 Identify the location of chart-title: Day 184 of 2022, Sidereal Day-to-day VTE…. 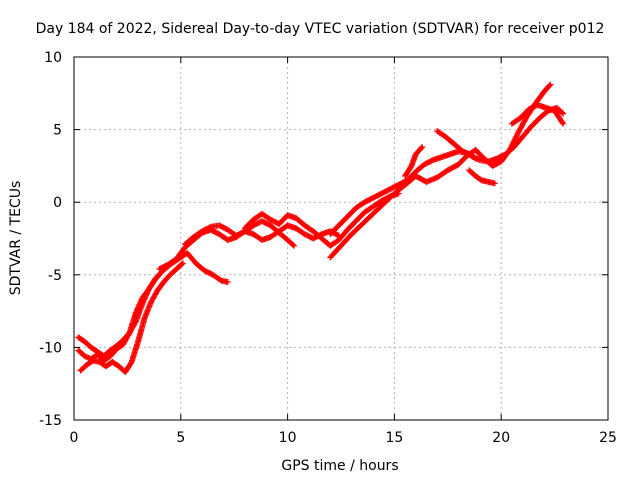
(320, 29).